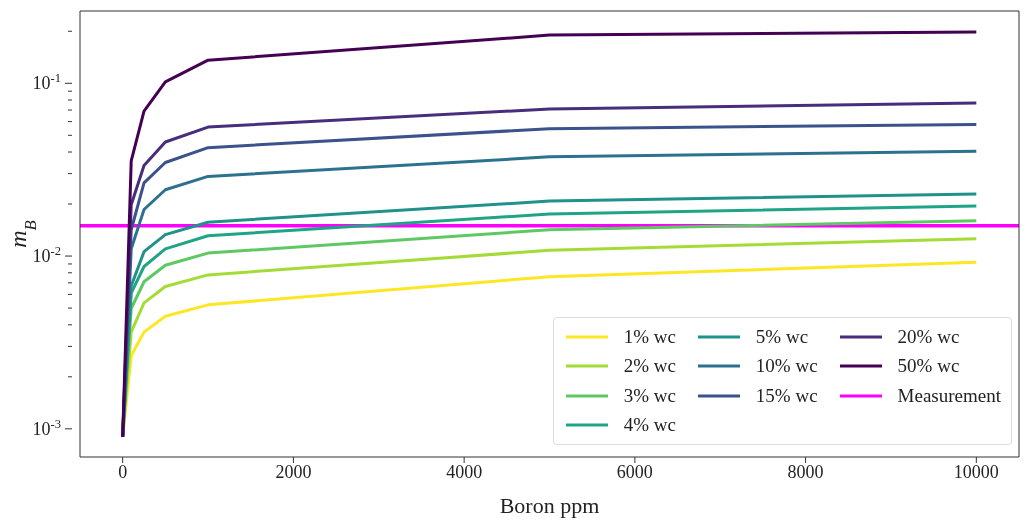 The height and width of the screenshot is (527, 1032). What do you see at coordinates (786, 395) in the screenshot?
I see `legend-label: 15% wc` at bounding box center [786, 395].